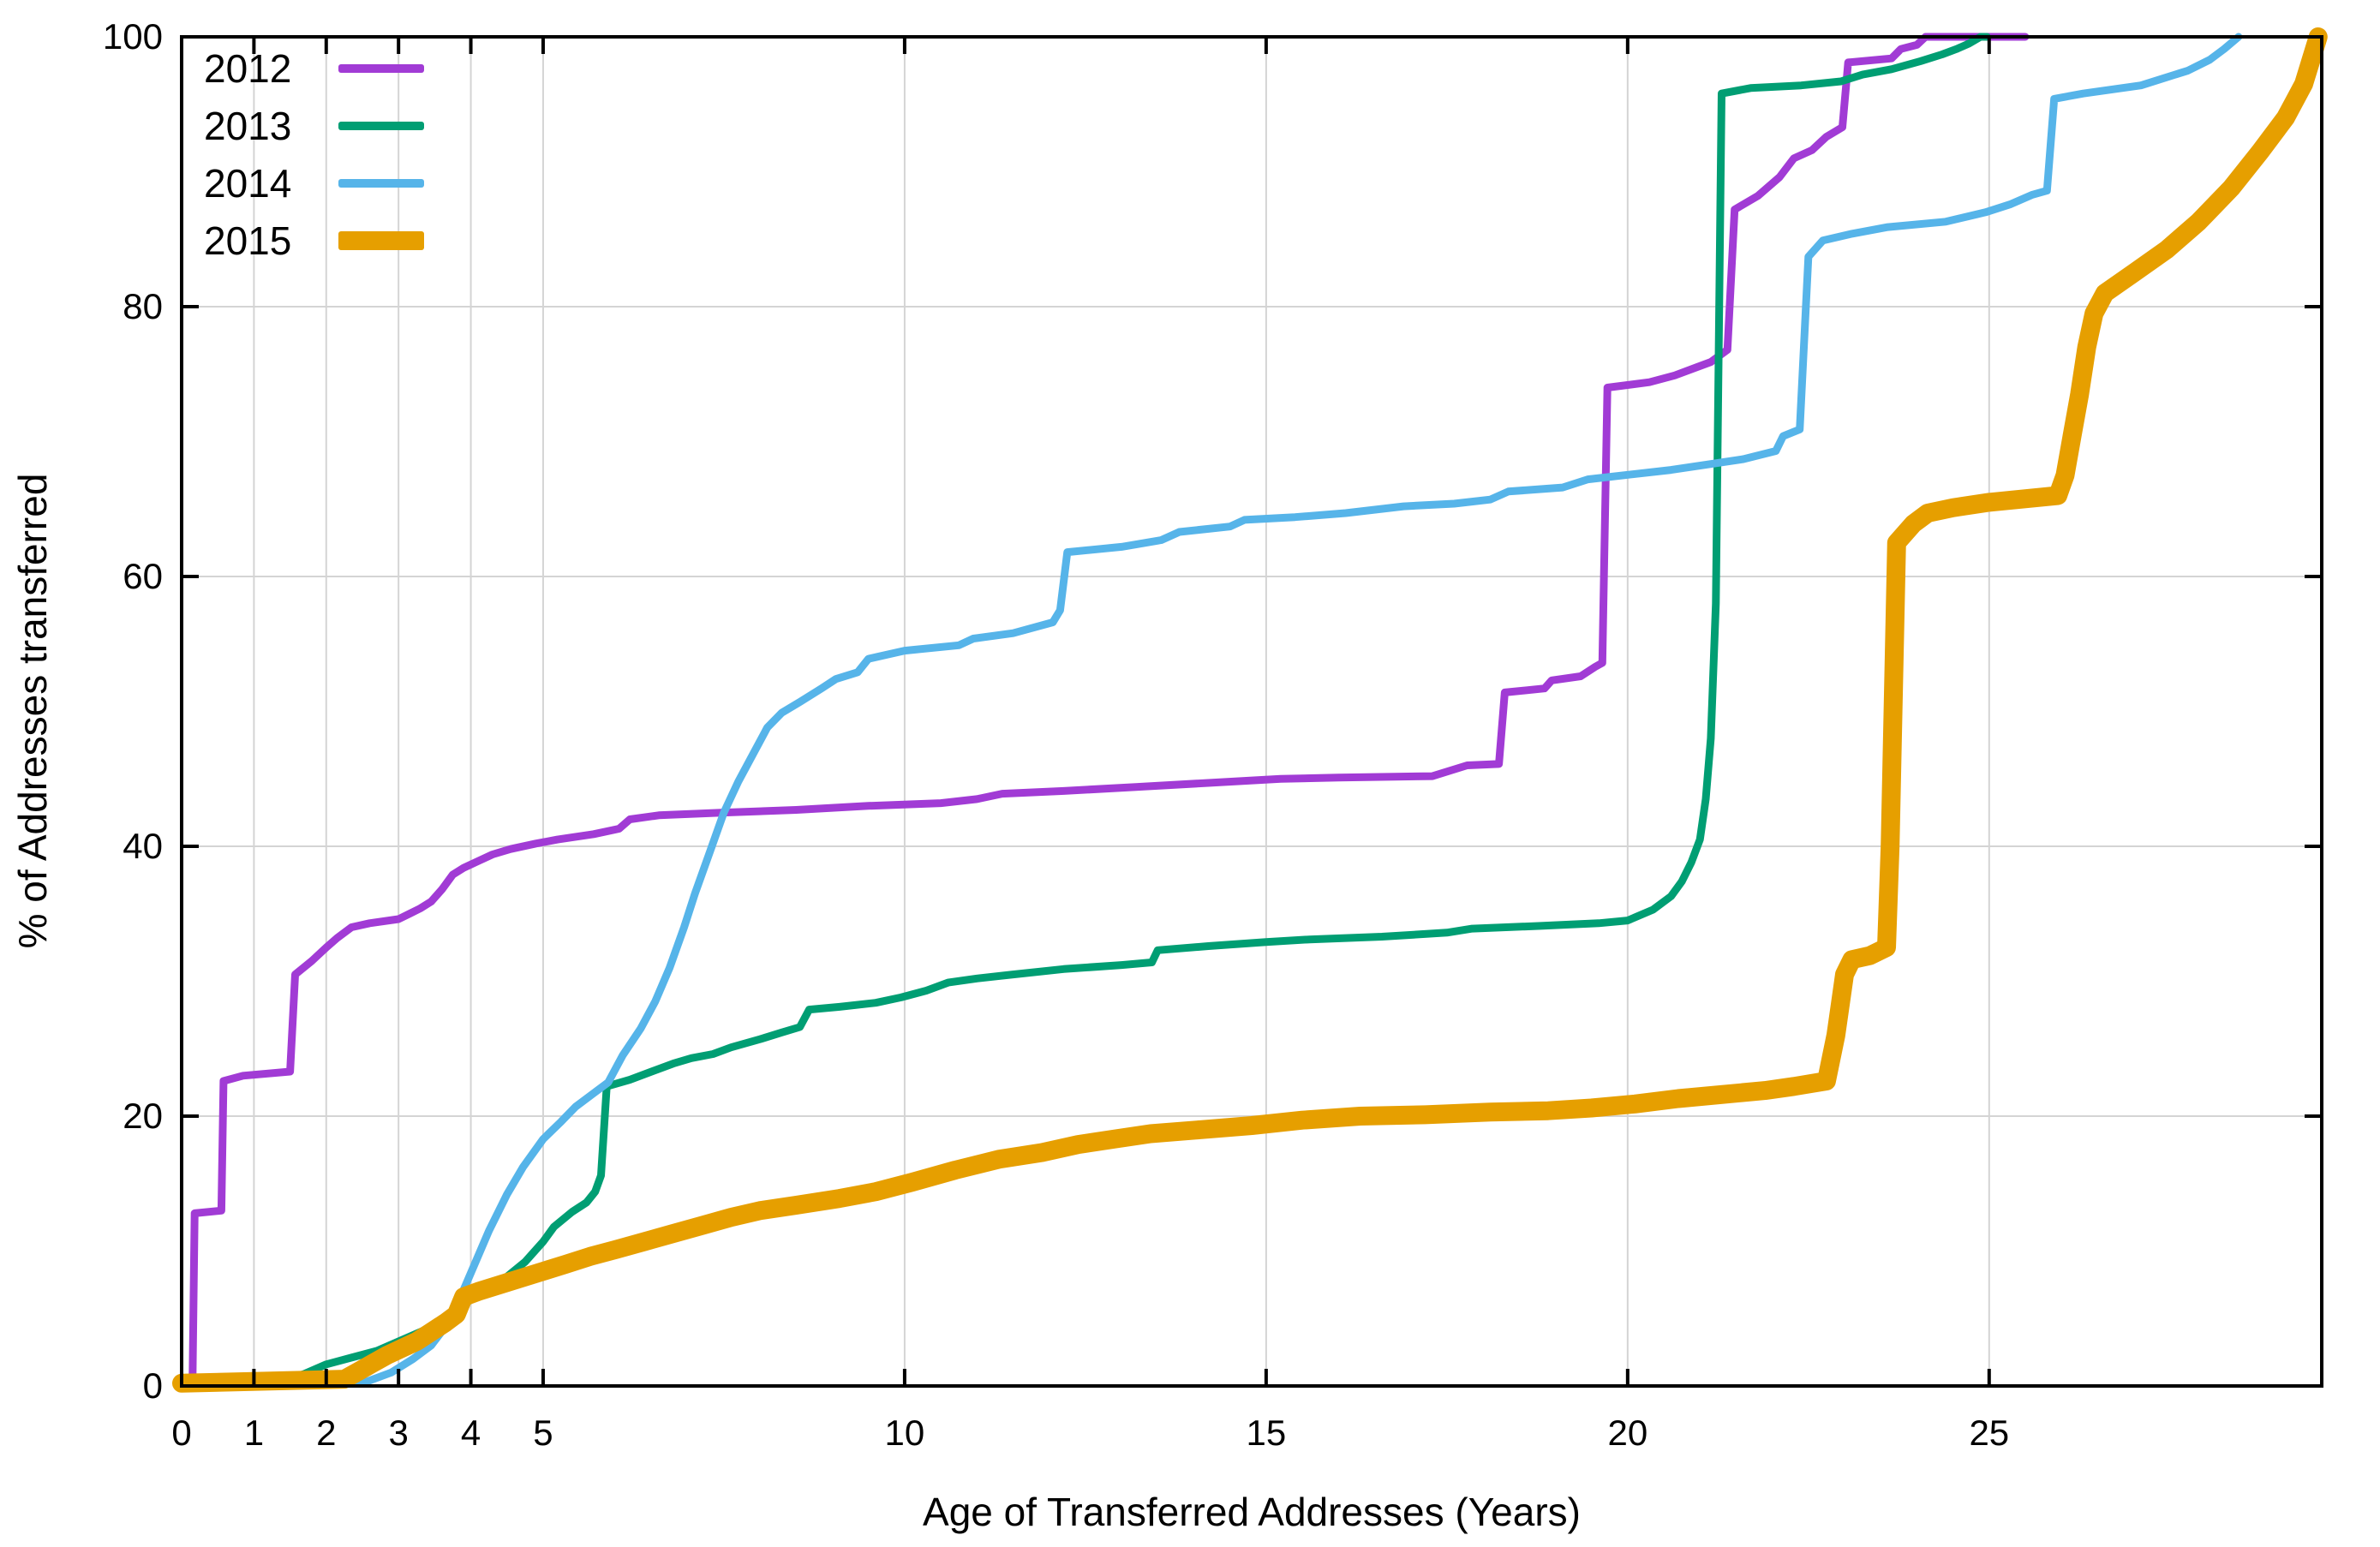 This screenshot has height=1547, width=2380. I want to click on x-axis-title: Age of Transferred Addresses (Years), so click(1252, 1512).